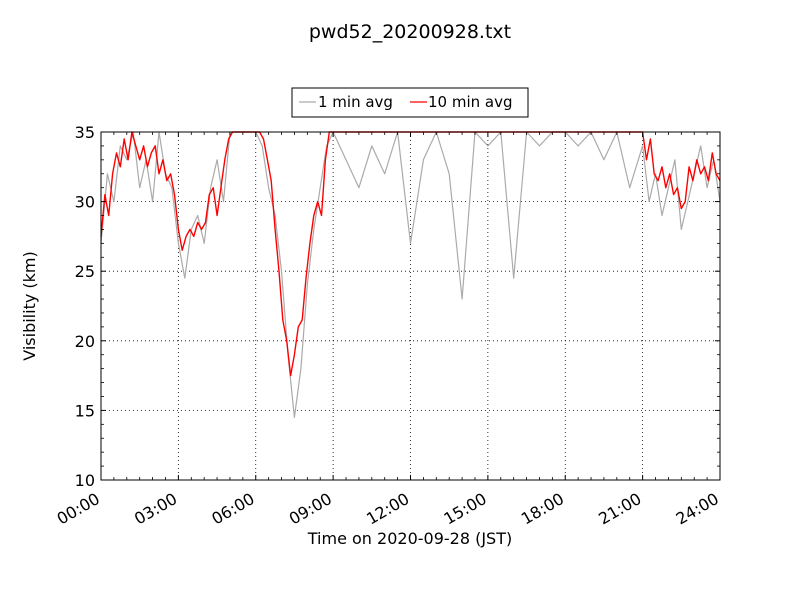 This screenshot has width=800, height=600. What do you see at coordinates (470, 102) in the screenshot?
I see `legend-label-10-min-avg: 10 min avg` at bounding box center [470, 102].